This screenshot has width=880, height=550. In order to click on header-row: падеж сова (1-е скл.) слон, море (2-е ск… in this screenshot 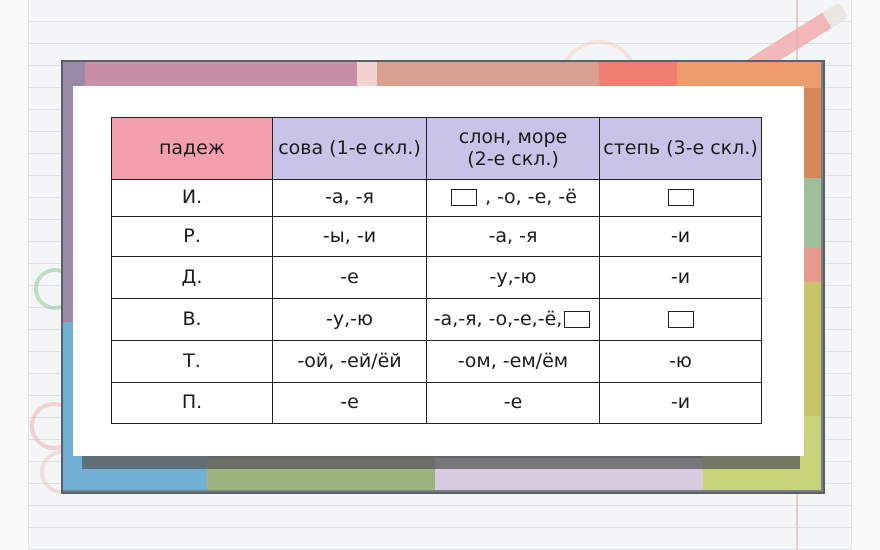, I will do `click(436, 148)`.